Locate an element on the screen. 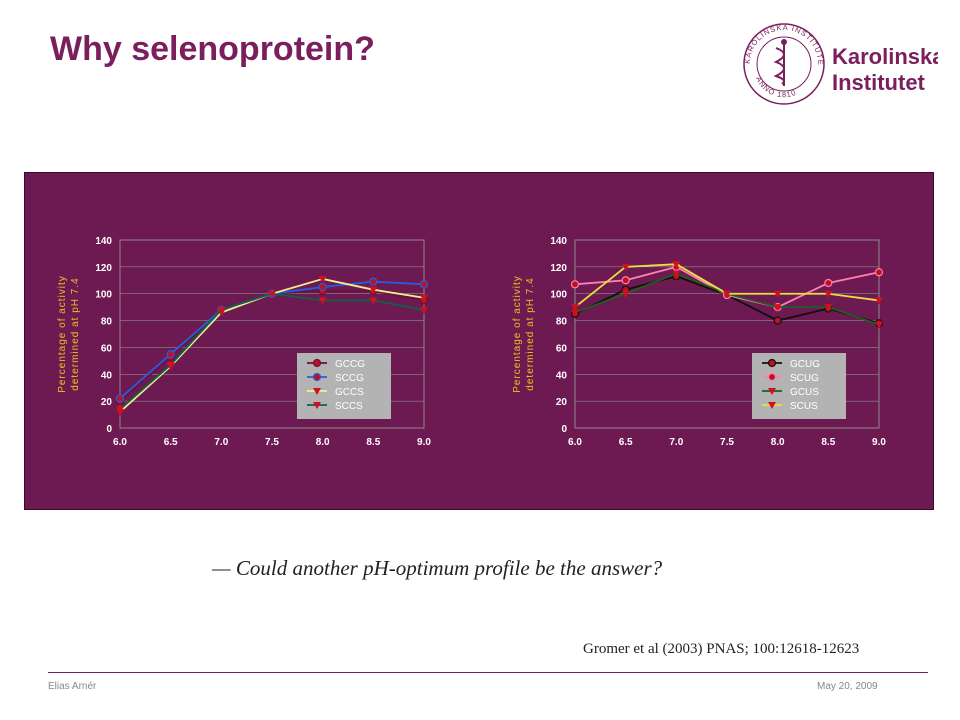 The width and height of the screenshot is (960, 720). seal-icon: KAROLINSKA INSTITUTET ANNO 1810 is located at coordinates (781, 61).